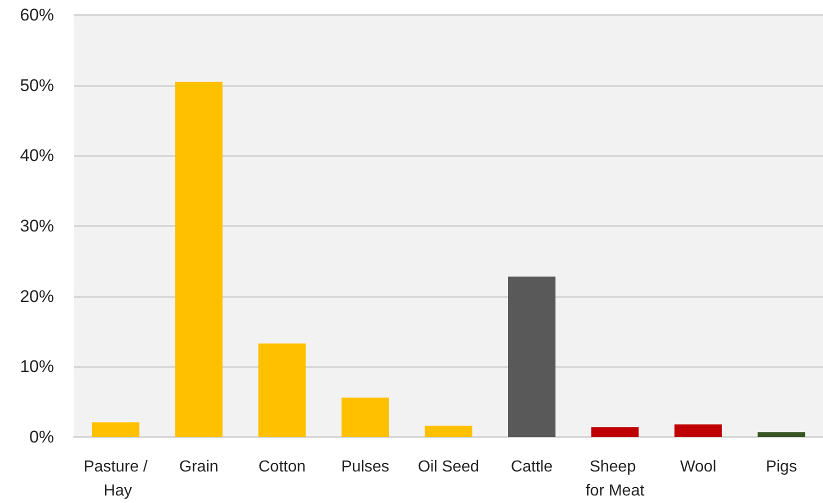  What do you see at coordinates (37, 296) in the screenshot?
I see `y-tick-label: 20%` at bounding box center [37, 296].